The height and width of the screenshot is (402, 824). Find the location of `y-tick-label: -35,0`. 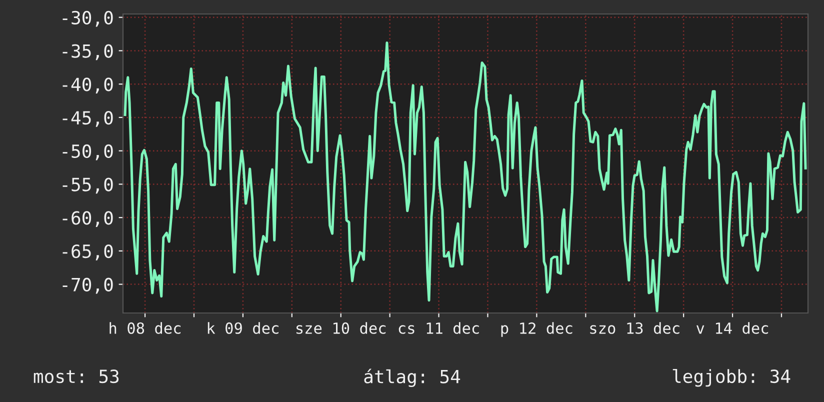

y-tick-label: -35,0 is located at coordinates (87, 52).